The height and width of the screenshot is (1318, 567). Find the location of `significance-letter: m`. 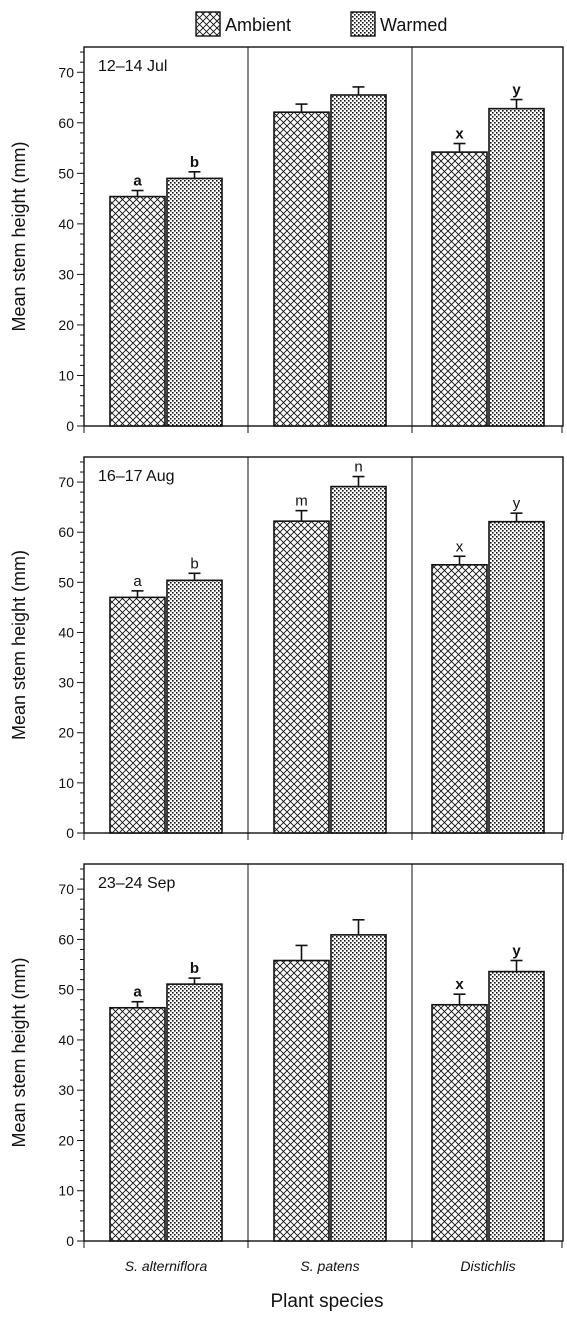

significance-letter: m is located at coordinates (301, 501).